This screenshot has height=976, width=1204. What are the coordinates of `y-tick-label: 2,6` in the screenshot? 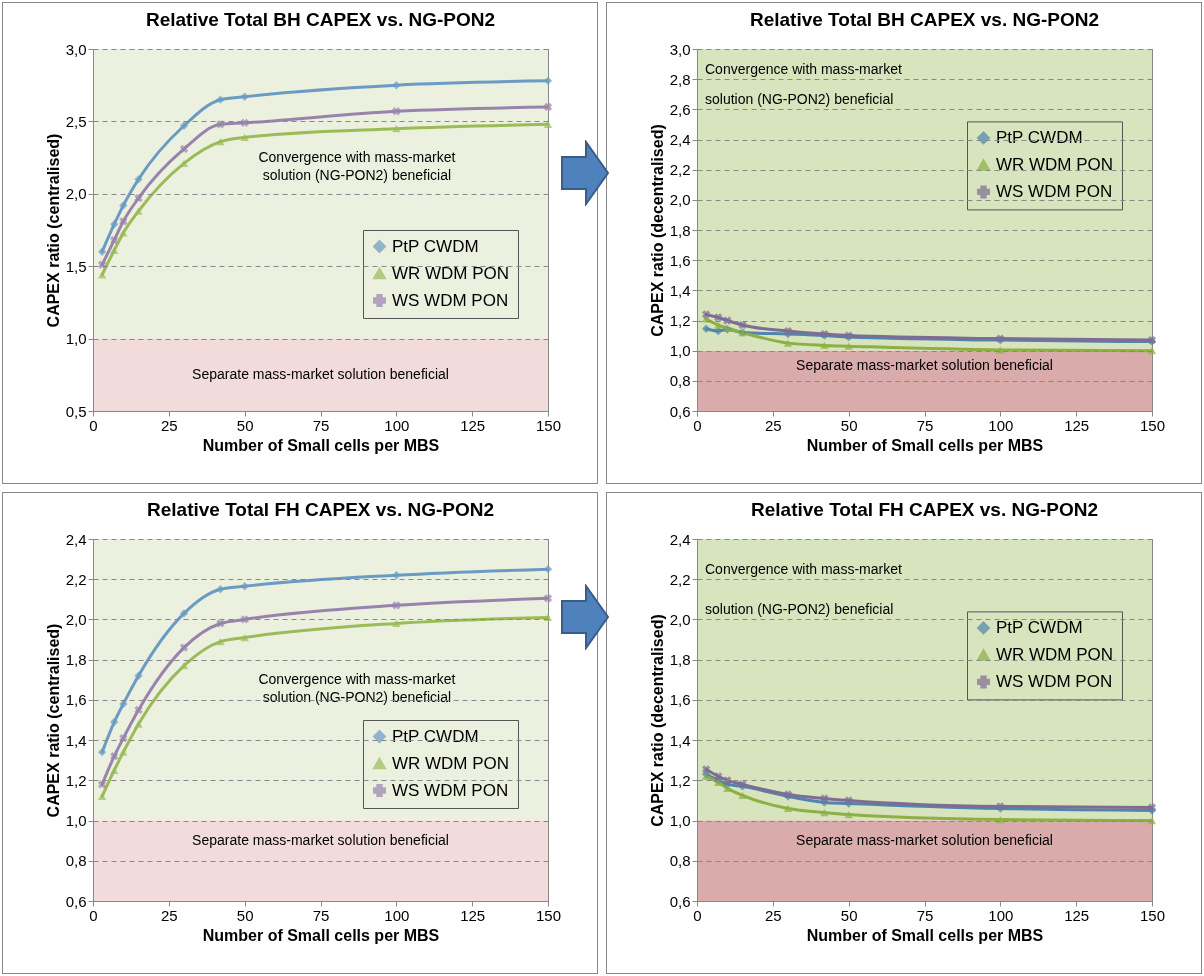 It's located at (680, 109).